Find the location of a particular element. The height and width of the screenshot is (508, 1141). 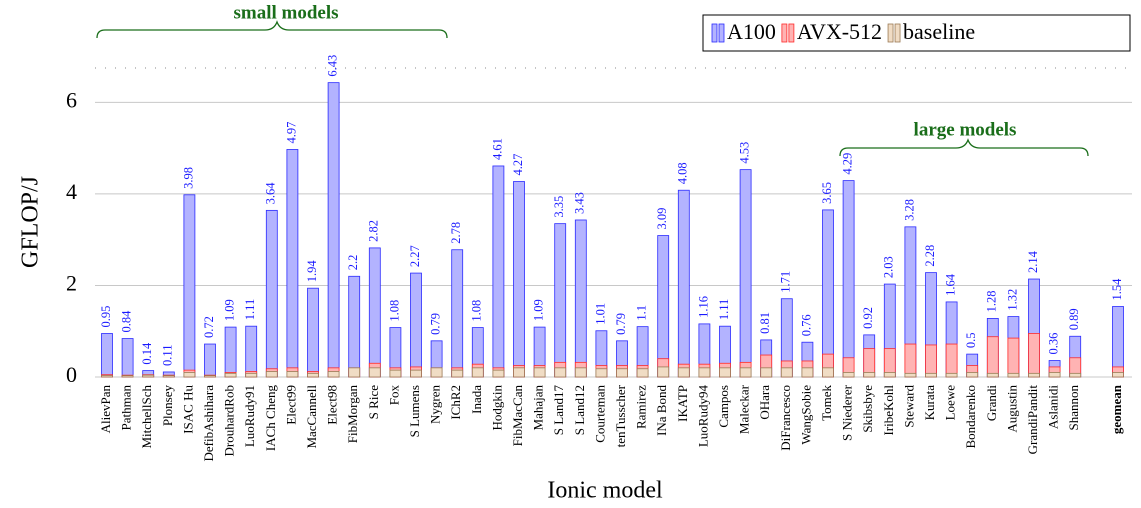

x-tick-label: Ramirez is located at coordinates (641, 407).